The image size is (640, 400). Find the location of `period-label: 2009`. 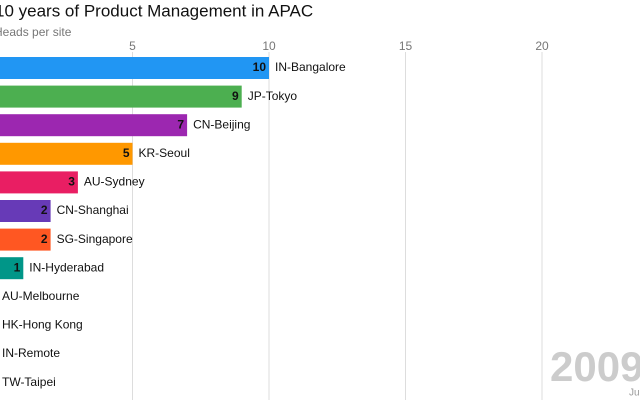

period-label: 2009 is located at coordinates (595, 366).